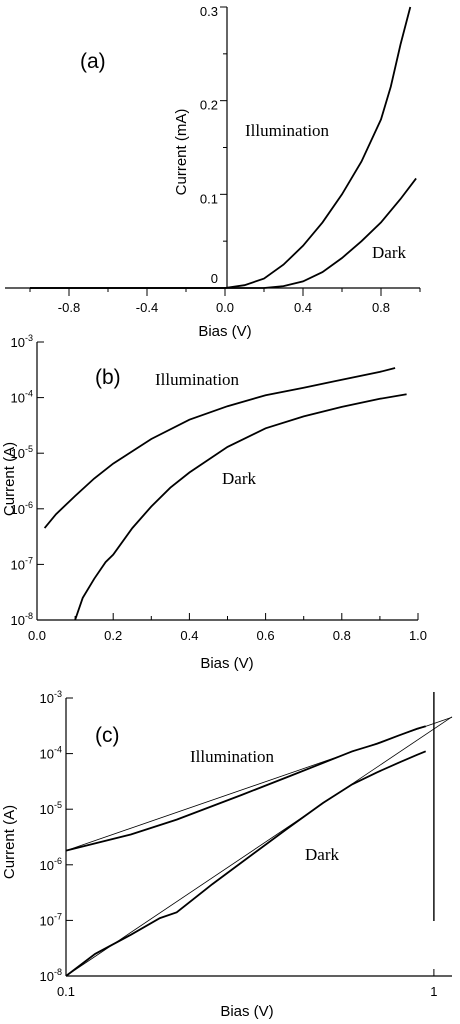  What do you see at coordinates (389, 252) in the screenshot?
I see `panel-a-dark-label: Dark` at bounding box center [389, 252].